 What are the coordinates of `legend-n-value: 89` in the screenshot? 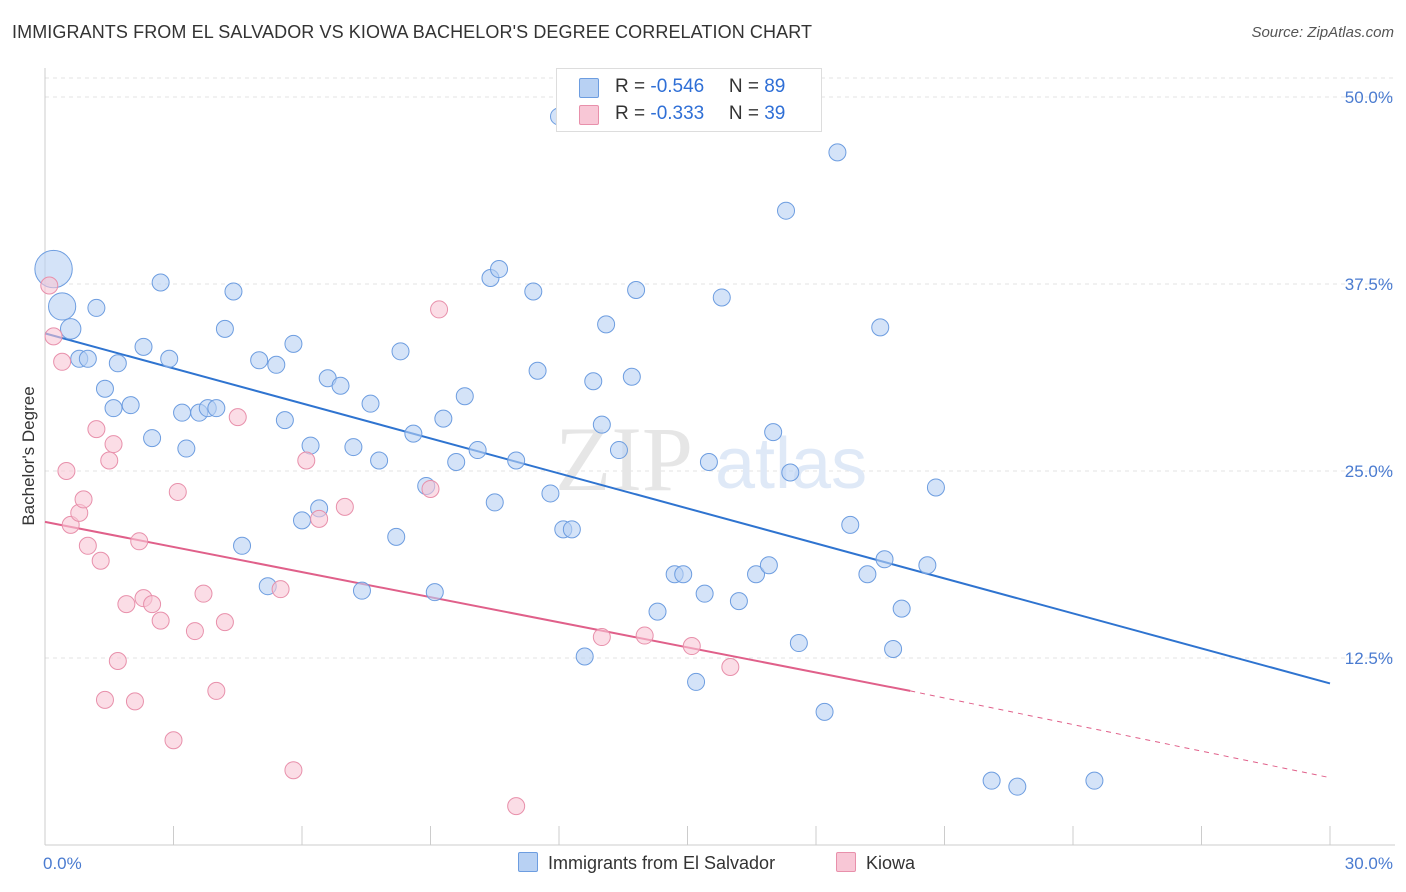 It's located at (775, 86).